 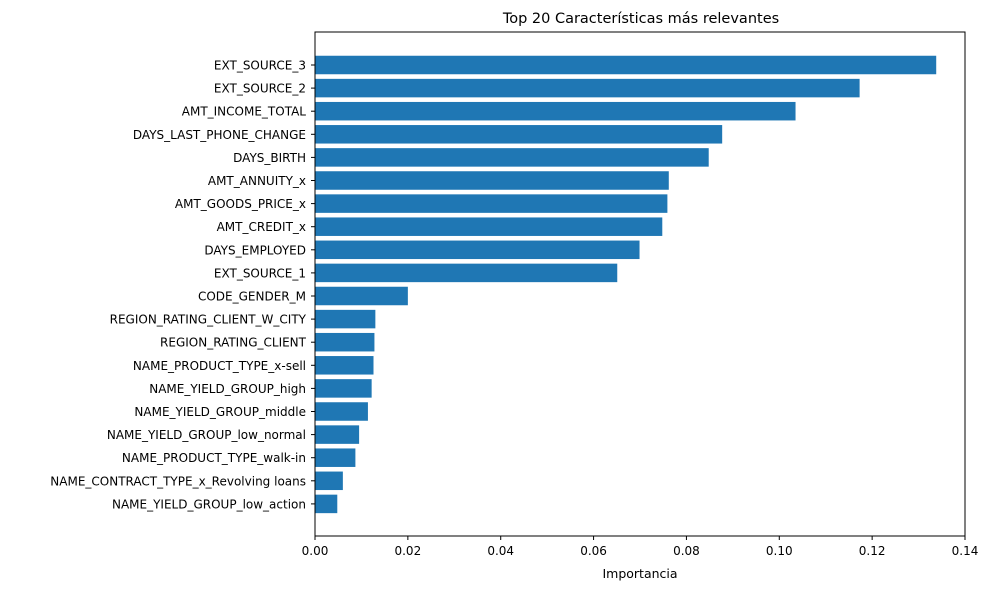 What do you see at coordinates (872, 551) in the screenshot?
I see `x-tick-label: 0.12` at bounding box center [872, 551].